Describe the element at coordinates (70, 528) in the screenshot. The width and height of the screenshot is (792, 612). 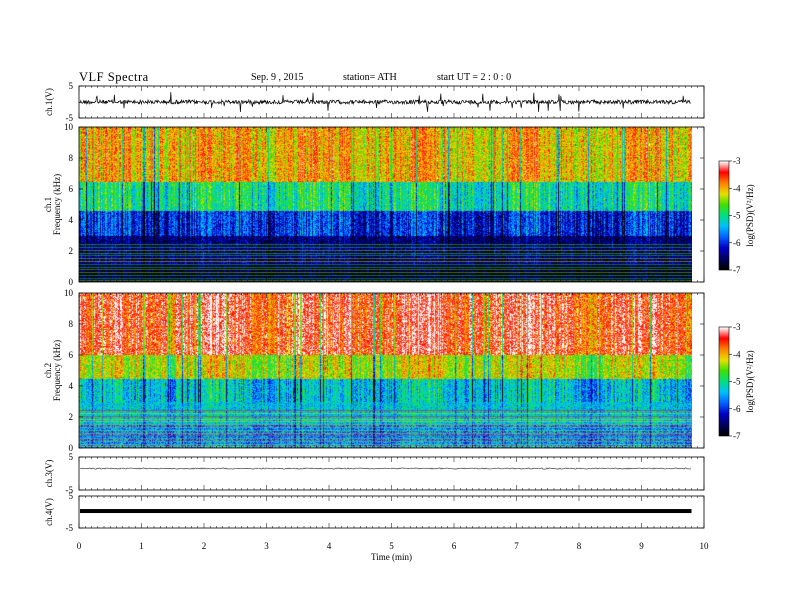
I see `y-tick-label-4-1: -5` at that location.